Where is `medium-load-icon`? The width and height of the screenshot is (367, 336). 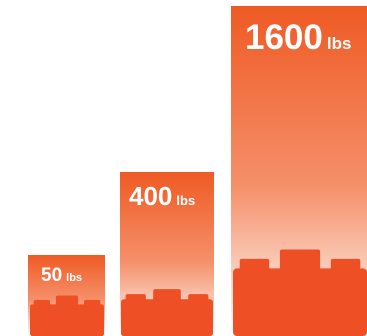 medium-load-icon is located at coordinates (167, 312).